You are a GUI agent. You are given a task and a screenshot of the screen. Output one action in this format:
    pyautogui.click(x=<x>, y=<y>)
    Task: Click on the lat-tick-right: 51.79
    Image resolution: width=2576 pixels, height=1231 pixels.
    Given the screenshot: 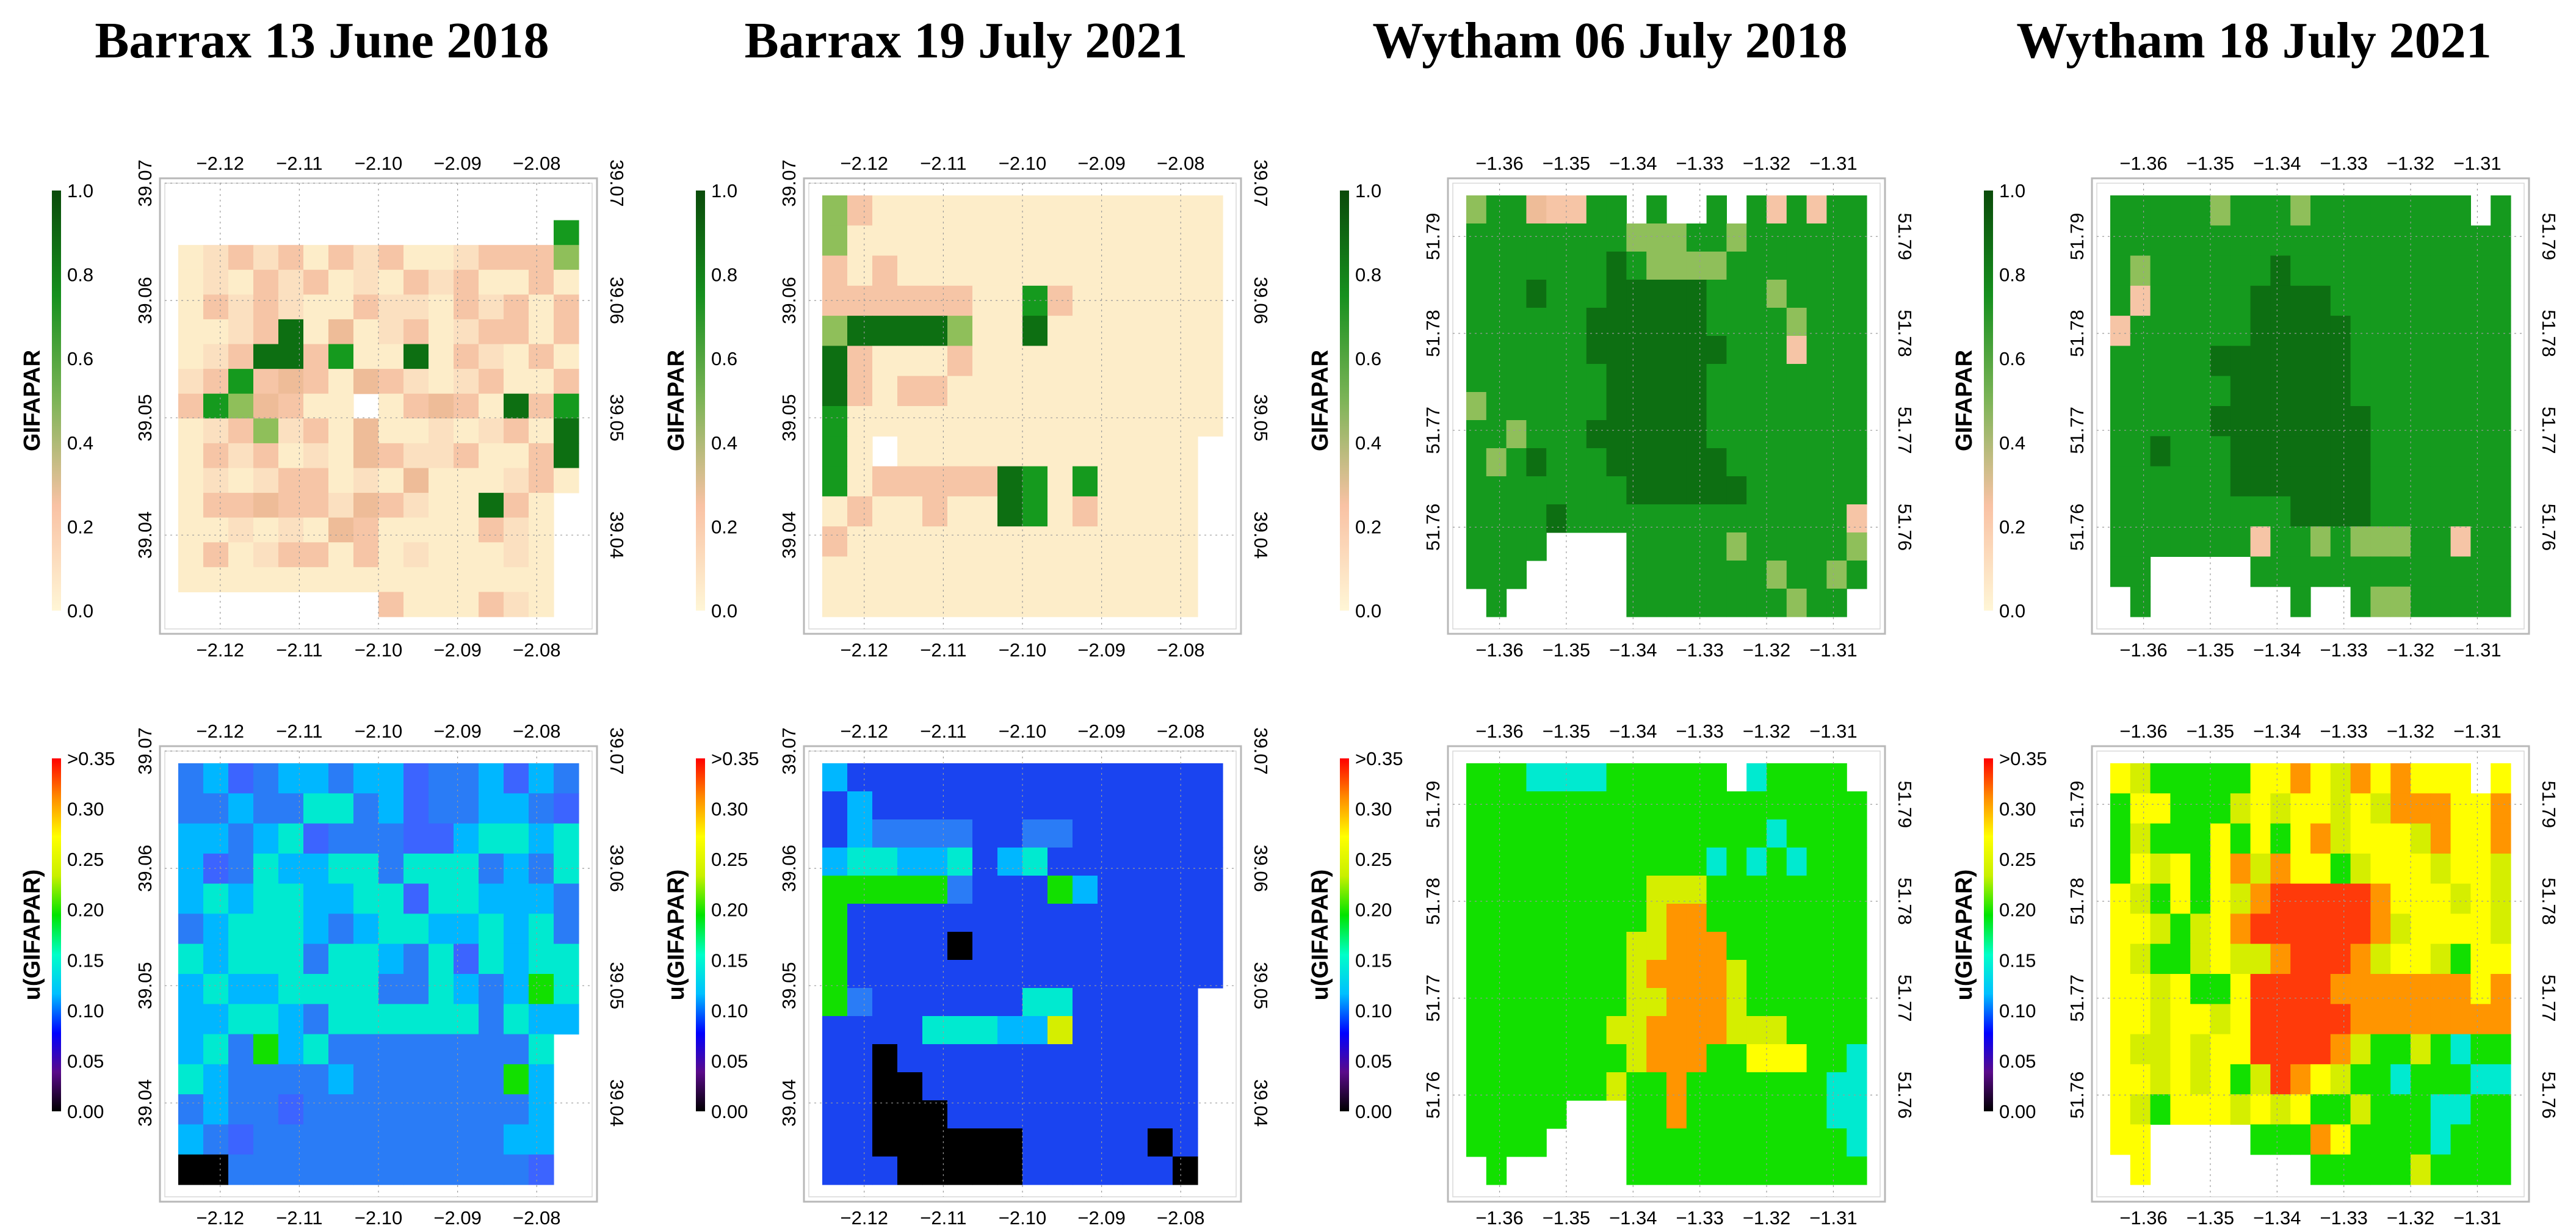 What is the action you would take?
    pyautogui.click(x=1905, y=804)
    